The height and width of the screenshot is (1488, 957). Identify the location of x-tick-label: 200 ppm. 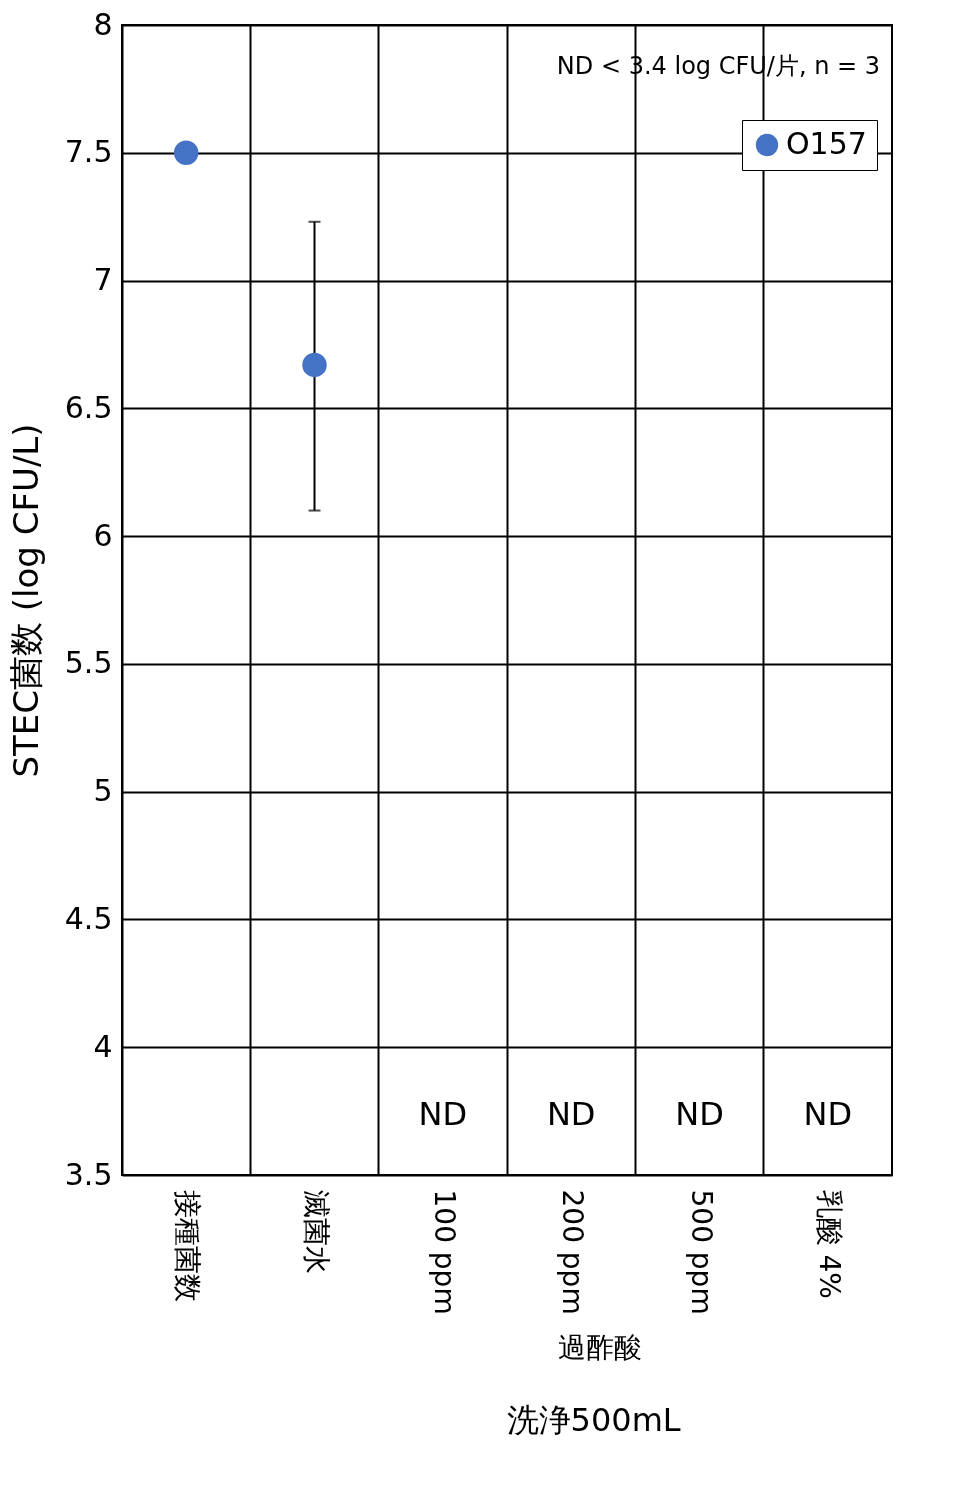
(573, 1252).